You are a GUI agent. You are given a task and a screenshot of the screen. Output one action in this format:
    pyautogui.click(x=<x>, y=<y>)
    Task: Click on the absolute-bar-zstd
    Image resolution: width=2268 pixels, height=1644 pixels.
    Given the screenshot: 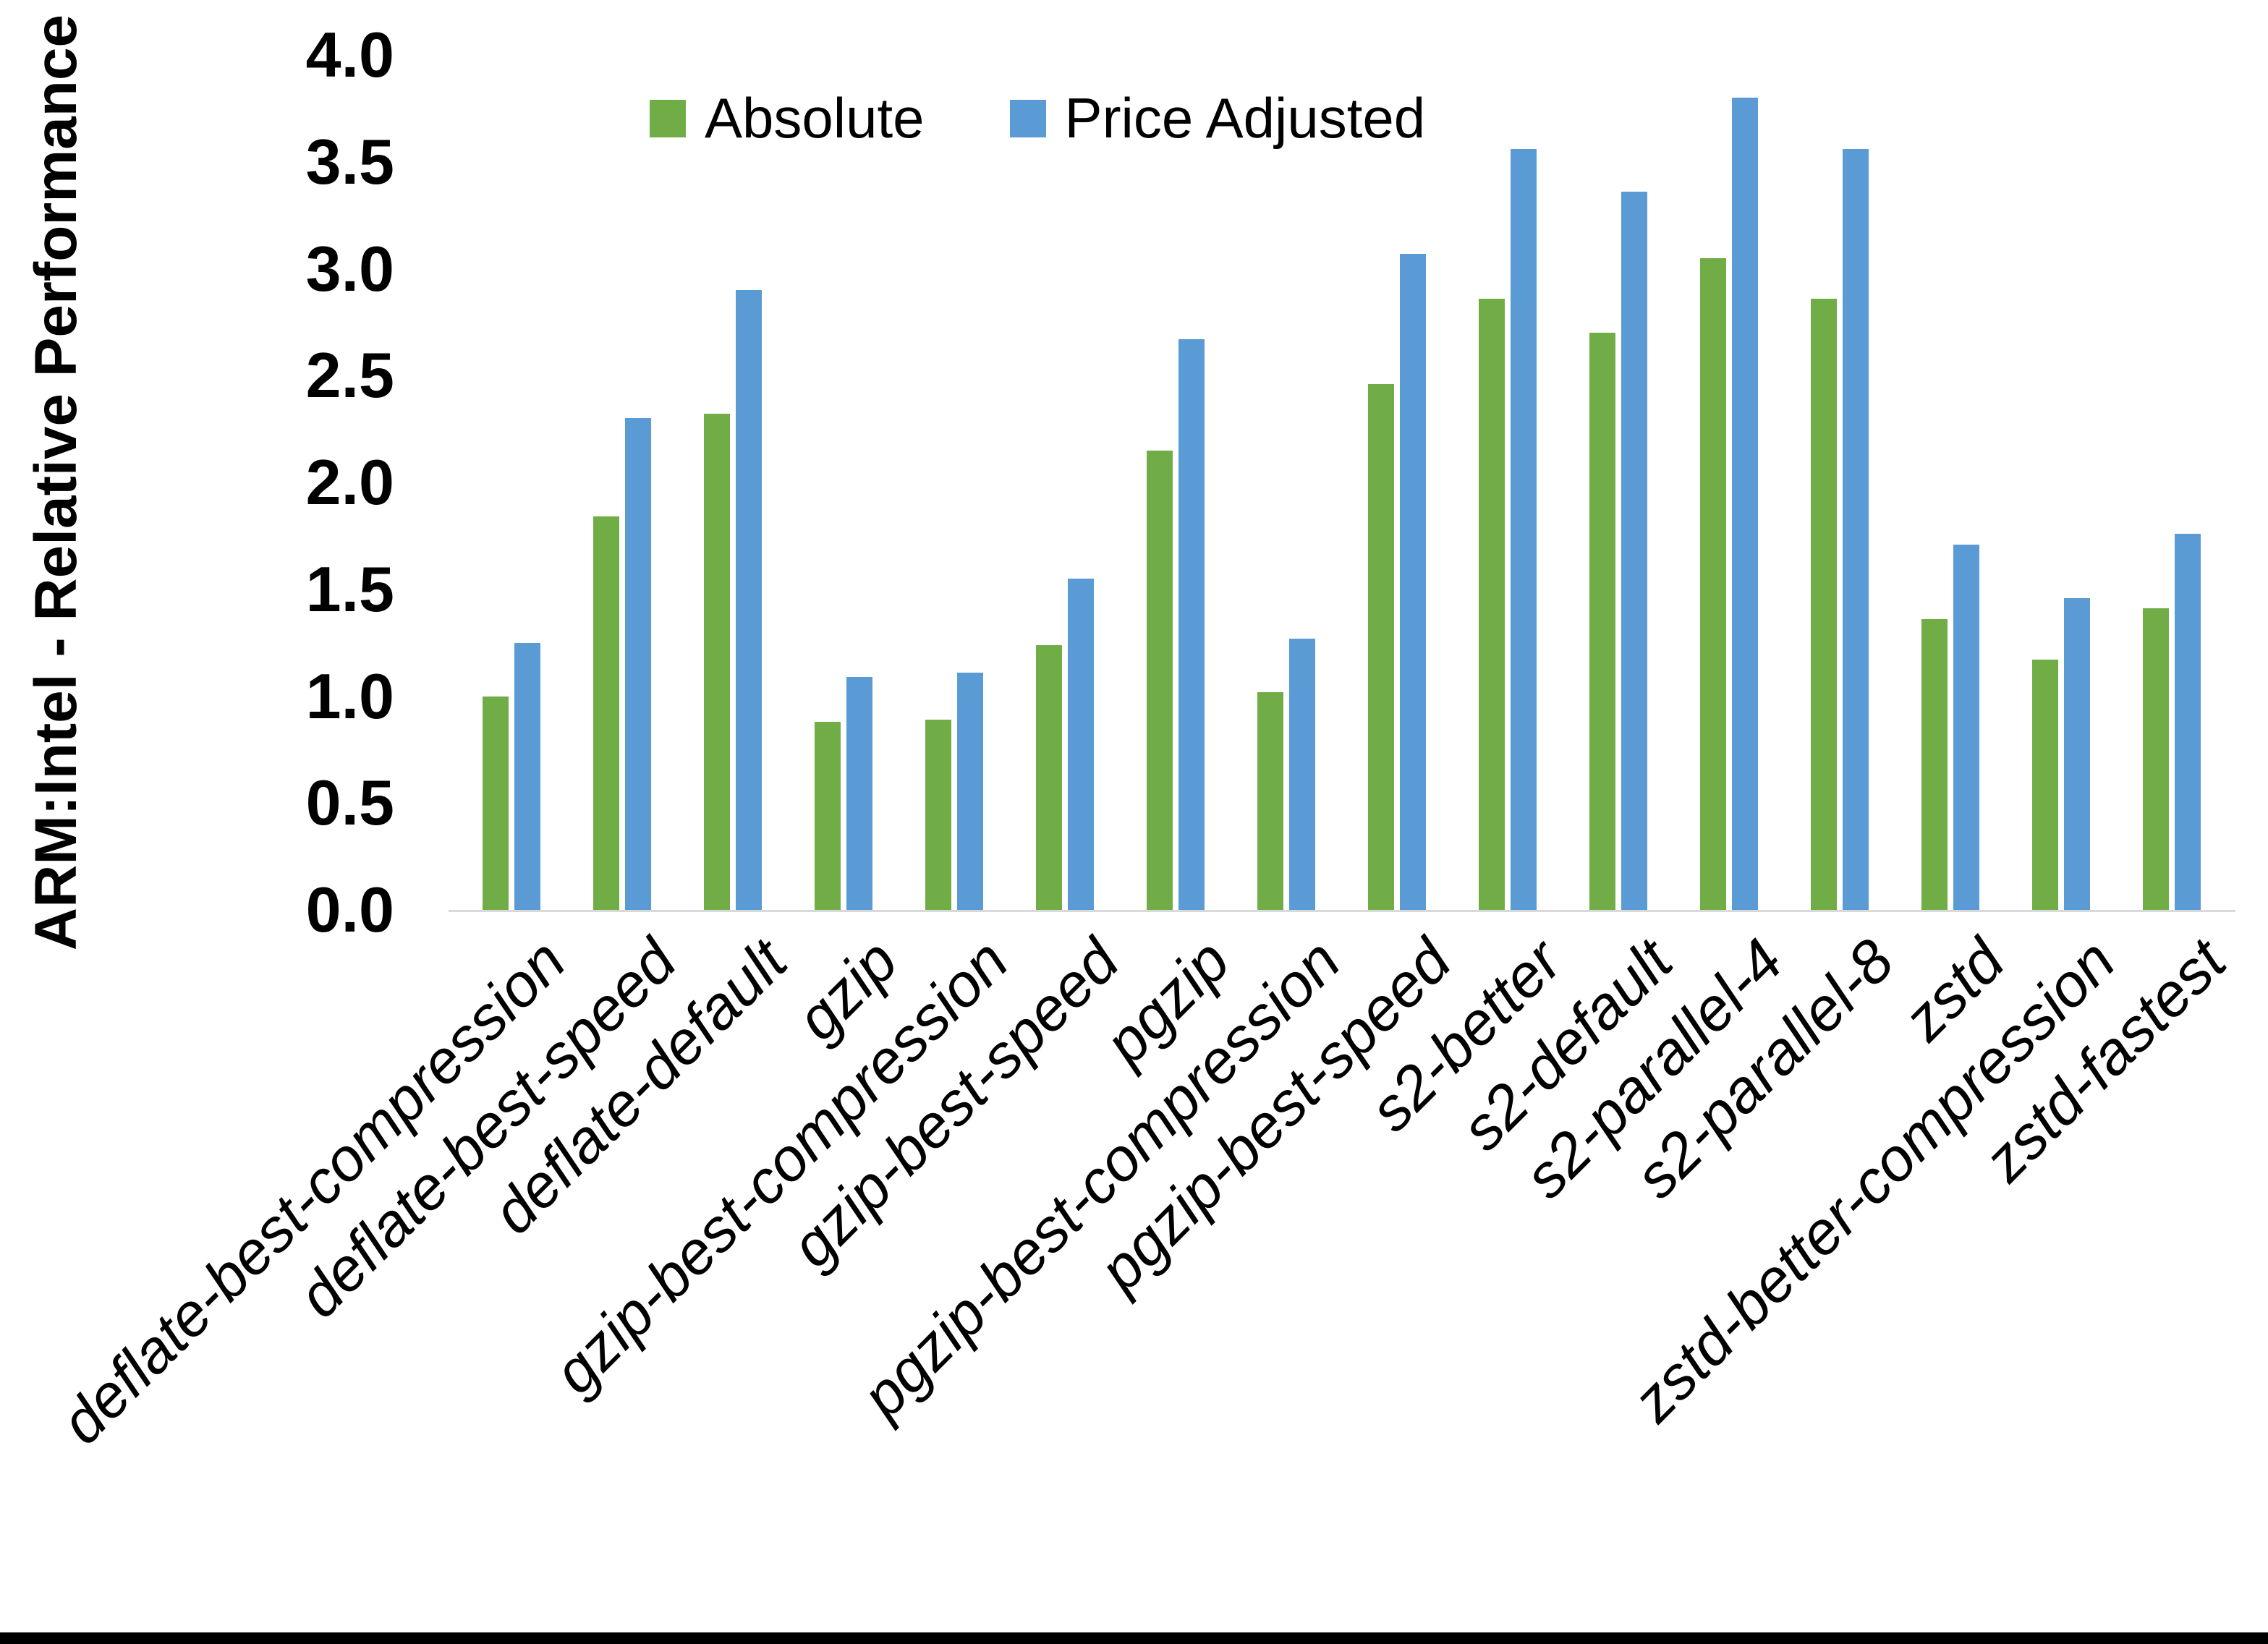 What is the action you would take?
    pyautogui.click(x=1935, y=764)
    